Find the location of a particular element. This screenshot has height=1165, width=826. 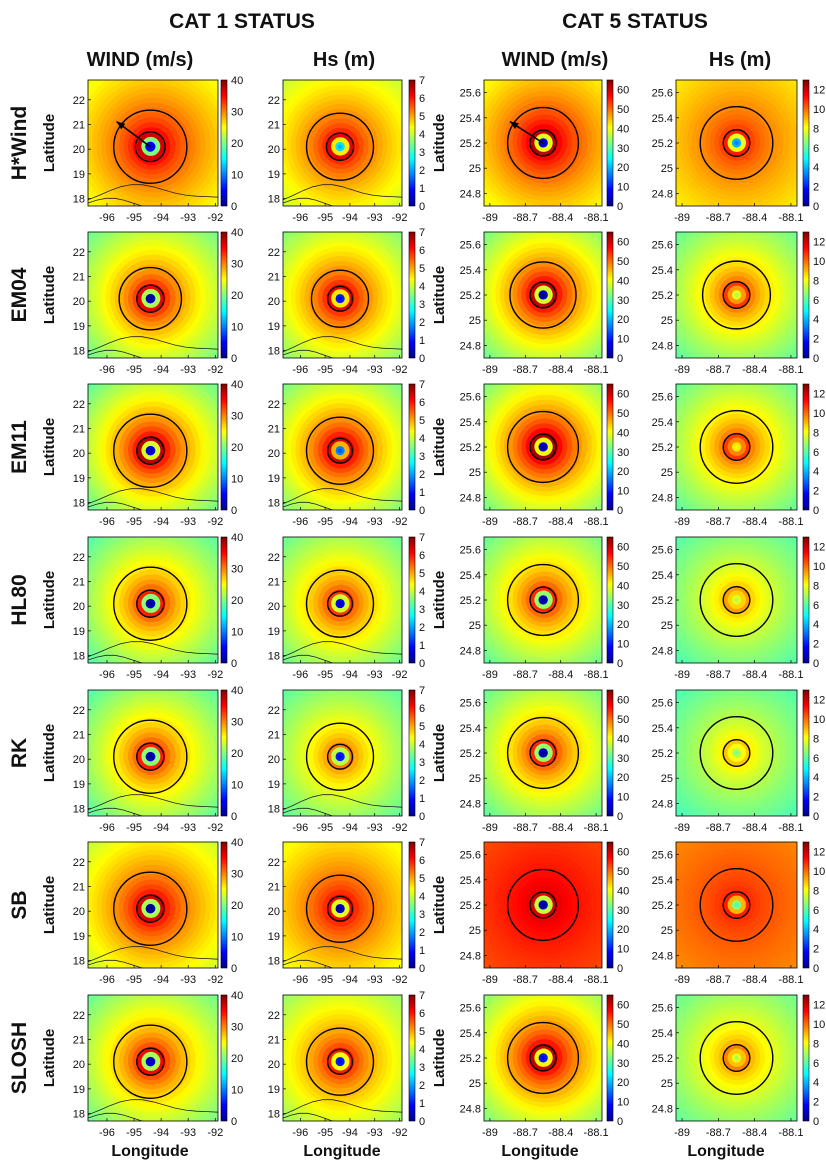

colorbar-tick-label: 1 is located at coordinates (422, 951).